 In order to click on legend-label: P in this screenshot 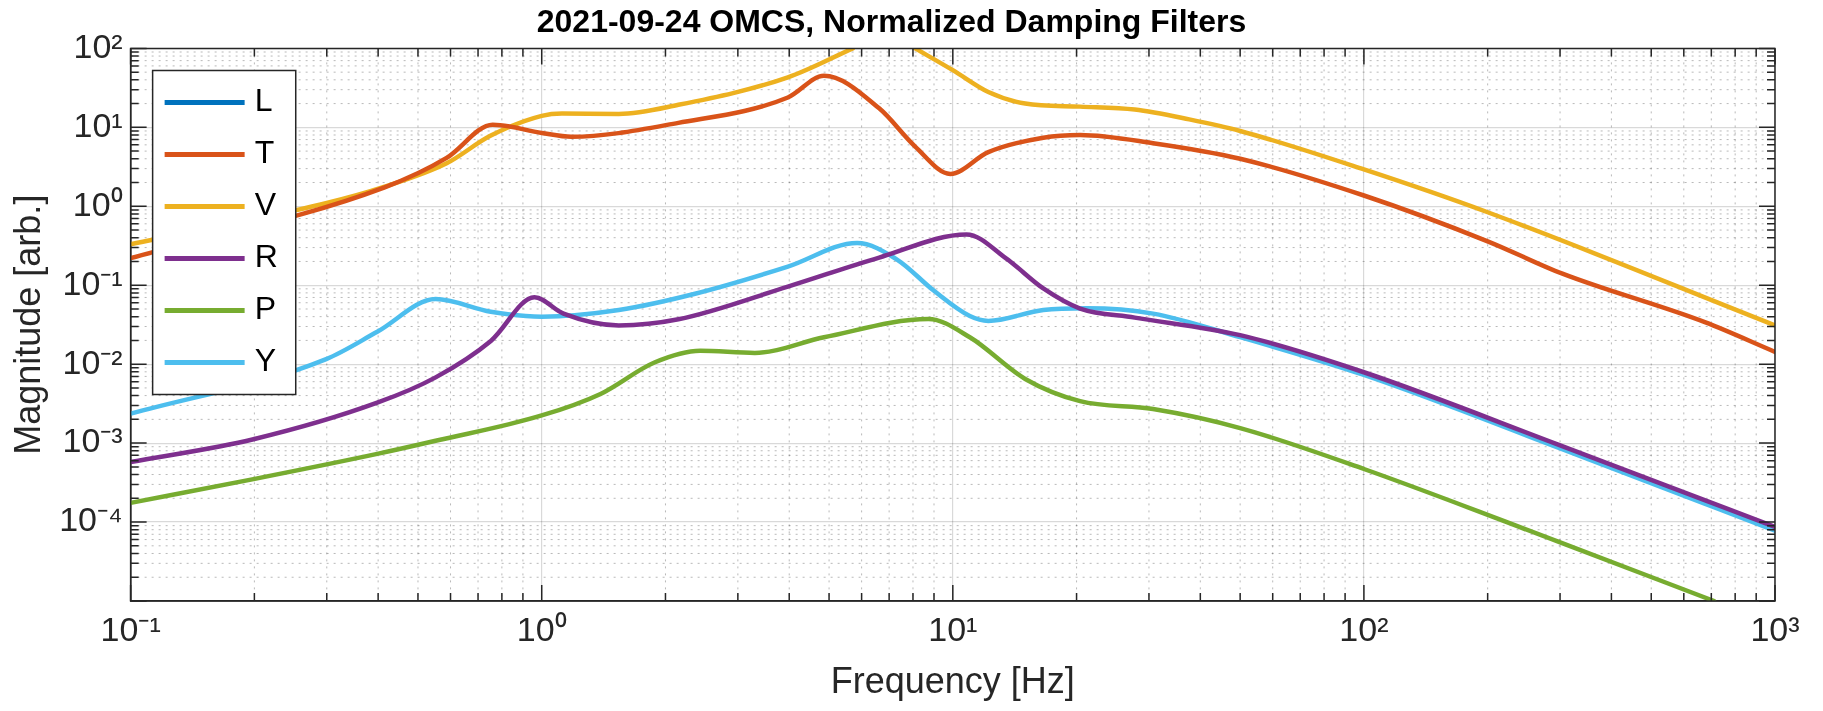, I will do `click(265, 308)`.